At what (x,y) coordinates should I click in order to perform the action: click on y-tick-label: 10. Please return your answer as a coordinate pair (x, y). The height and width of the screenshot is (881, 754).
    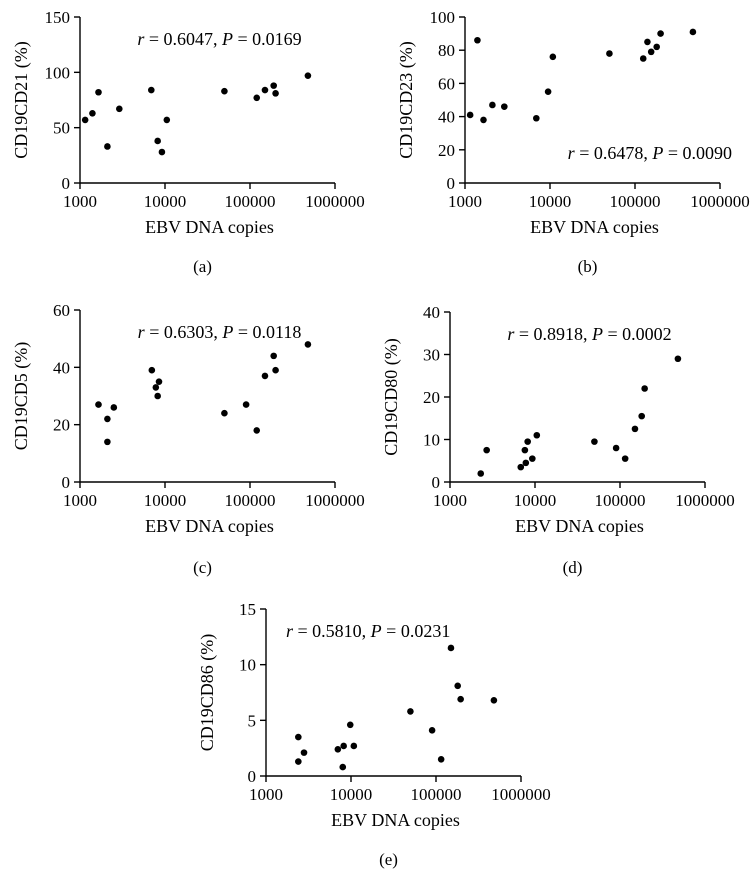
    Looking at the image, I should click on (247, 665).